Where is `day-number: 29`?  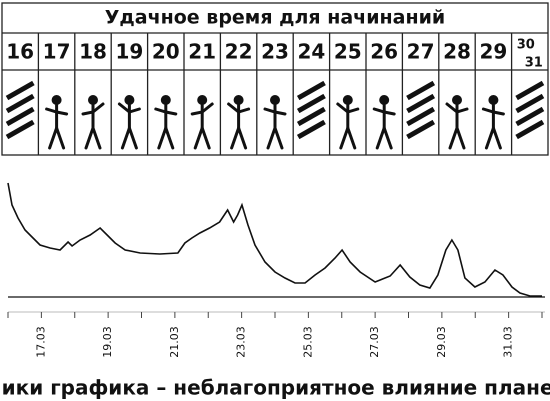
day-number: 29 is located at coordinates (493, 52).